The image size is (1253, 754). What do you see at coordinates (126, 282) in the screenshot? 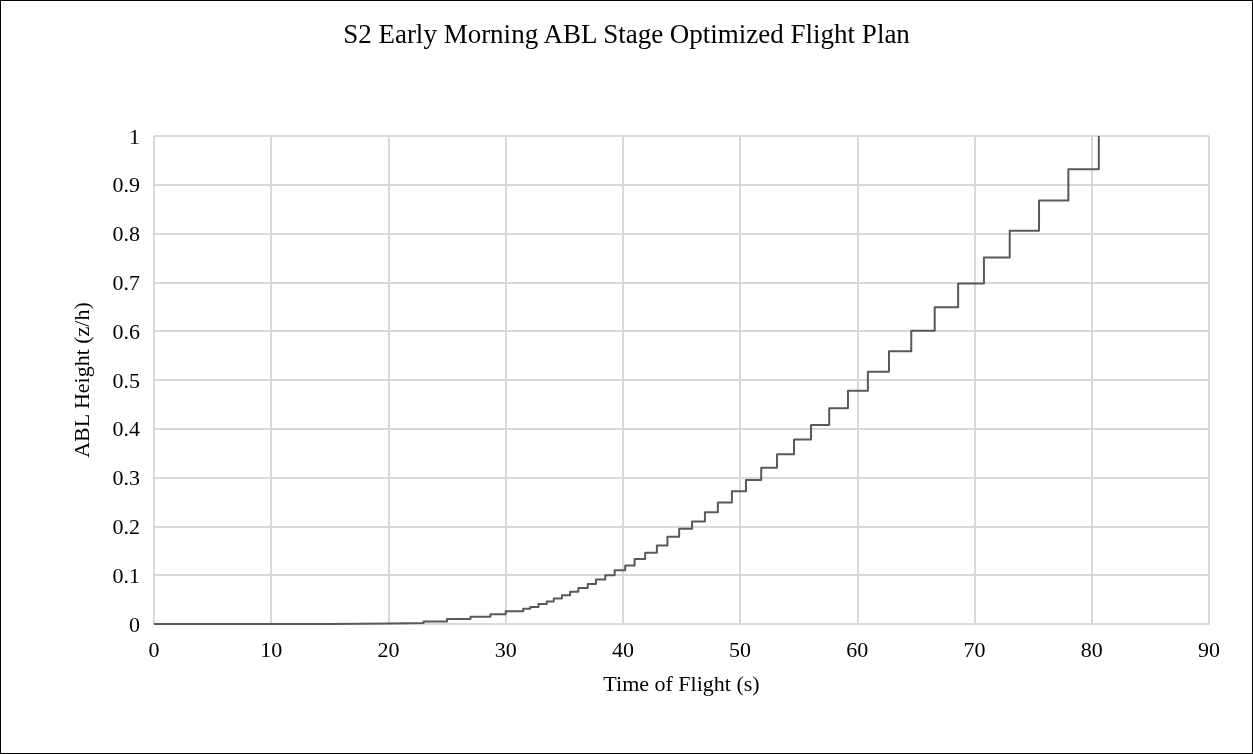
I see `y-tick-label: 0.7` at bounding box center [126, 282].